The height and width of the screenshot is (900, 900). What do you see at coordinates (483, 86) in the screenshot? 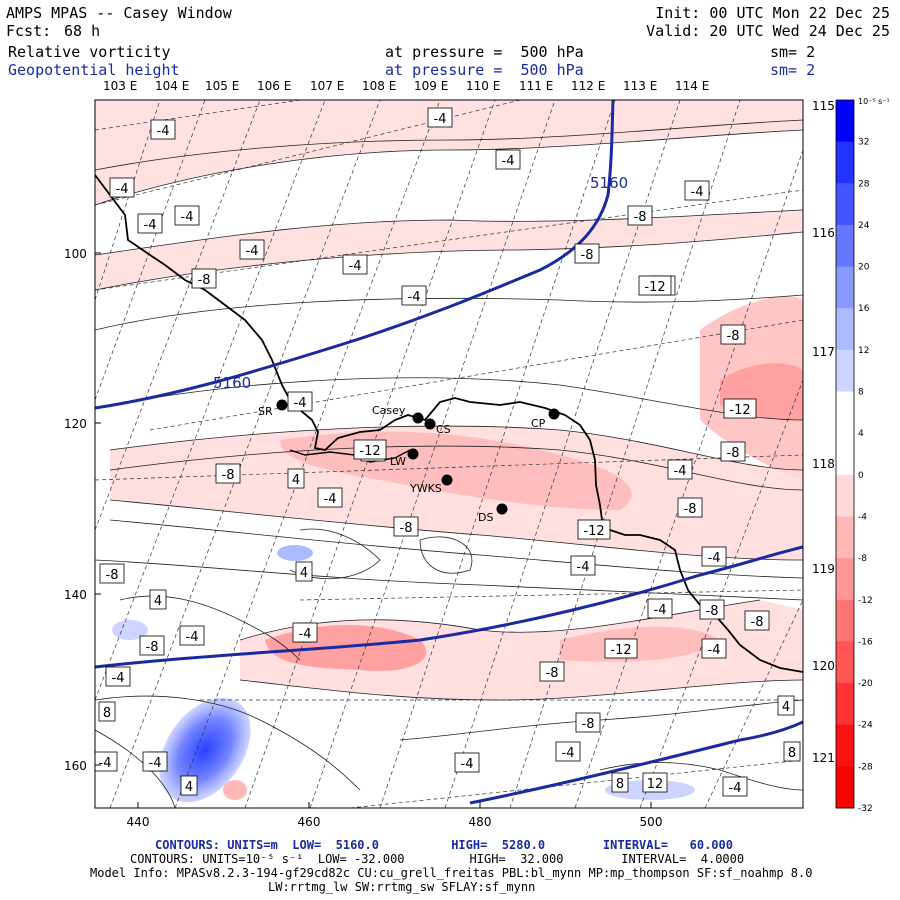
I see `top-lon-label: 110 E` at bounding box center [483, 86].